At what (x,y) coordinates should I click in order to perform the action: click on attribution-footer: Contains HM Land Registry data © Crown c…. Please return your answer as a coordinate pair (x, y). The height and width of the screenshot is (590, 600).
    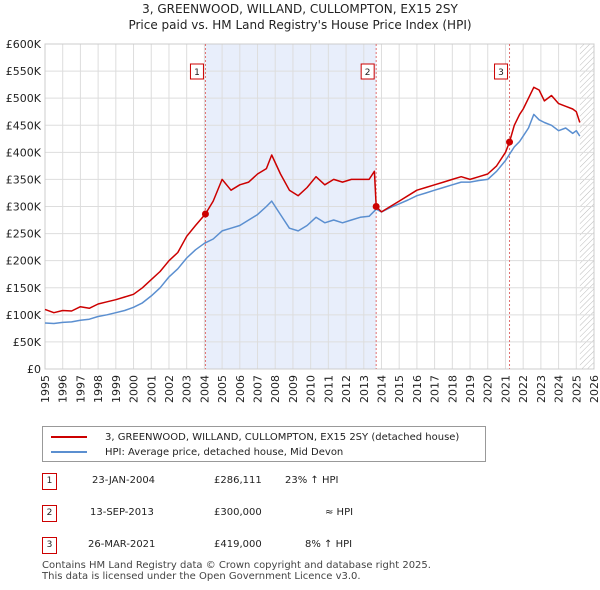
    Looking at the image, I should click on (236, 571).